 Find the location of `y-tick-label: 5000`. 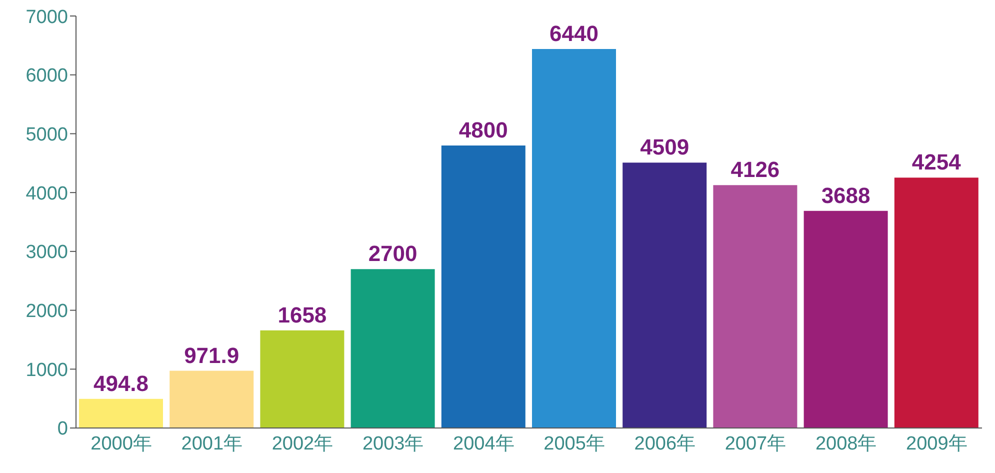

y-tick-label: 5000 is located at coordinates (47, 135).